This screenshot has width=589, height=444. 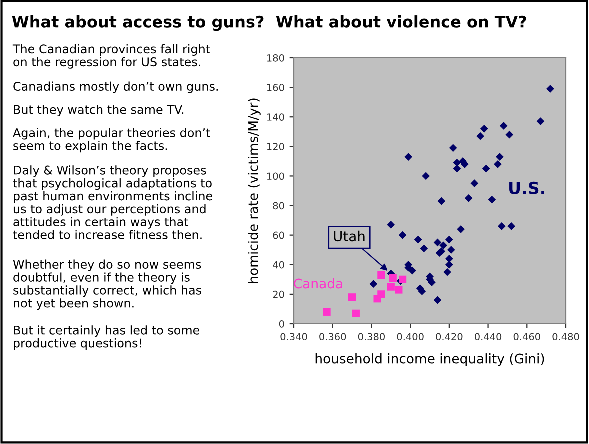 I want to click on x-tick-label: 0.420, so click(x=449, y=337).